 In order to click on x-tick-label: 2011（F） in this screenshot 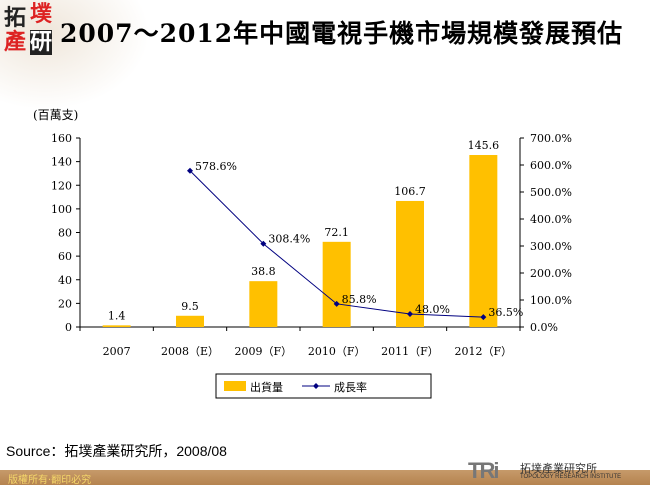, I will do `click(410, 351)`.